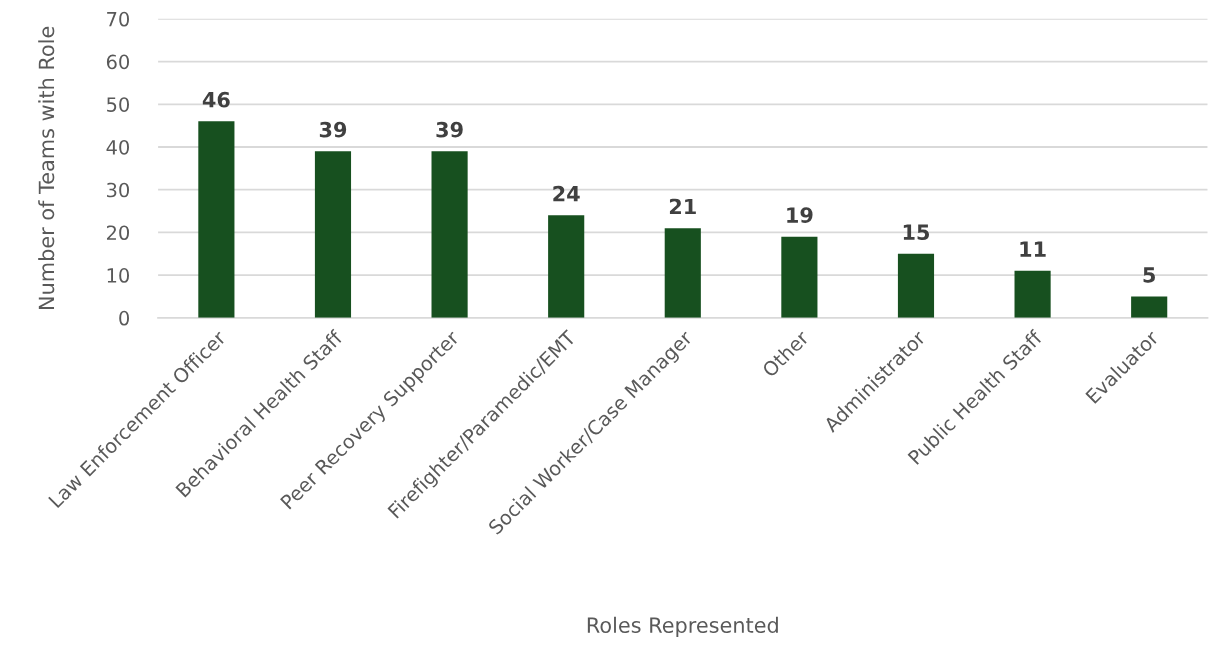  I want to click on y-tick-label: 30, so click(118, 190).